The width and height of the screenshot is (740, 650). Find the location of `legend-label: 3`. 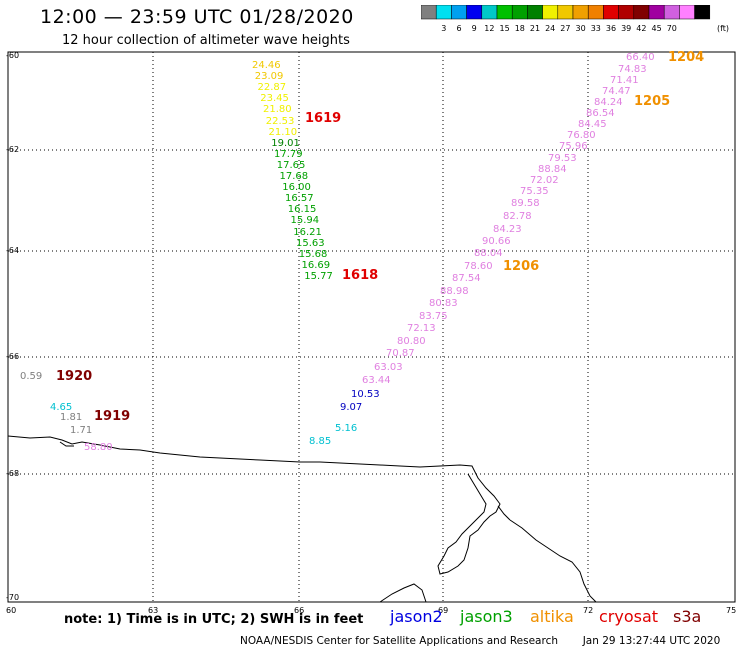

legend-label: 3 is located at coordinates (443, 28).